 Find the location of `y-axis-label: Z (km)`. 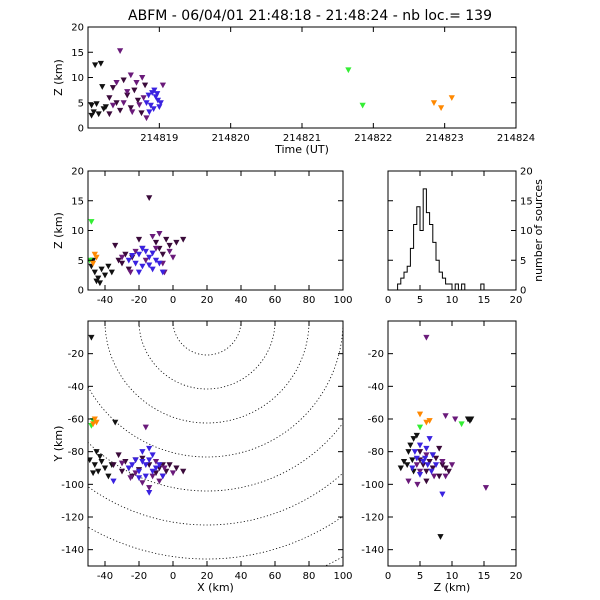

y-axis-label: Z (km) is located at coordinates (58, 230).